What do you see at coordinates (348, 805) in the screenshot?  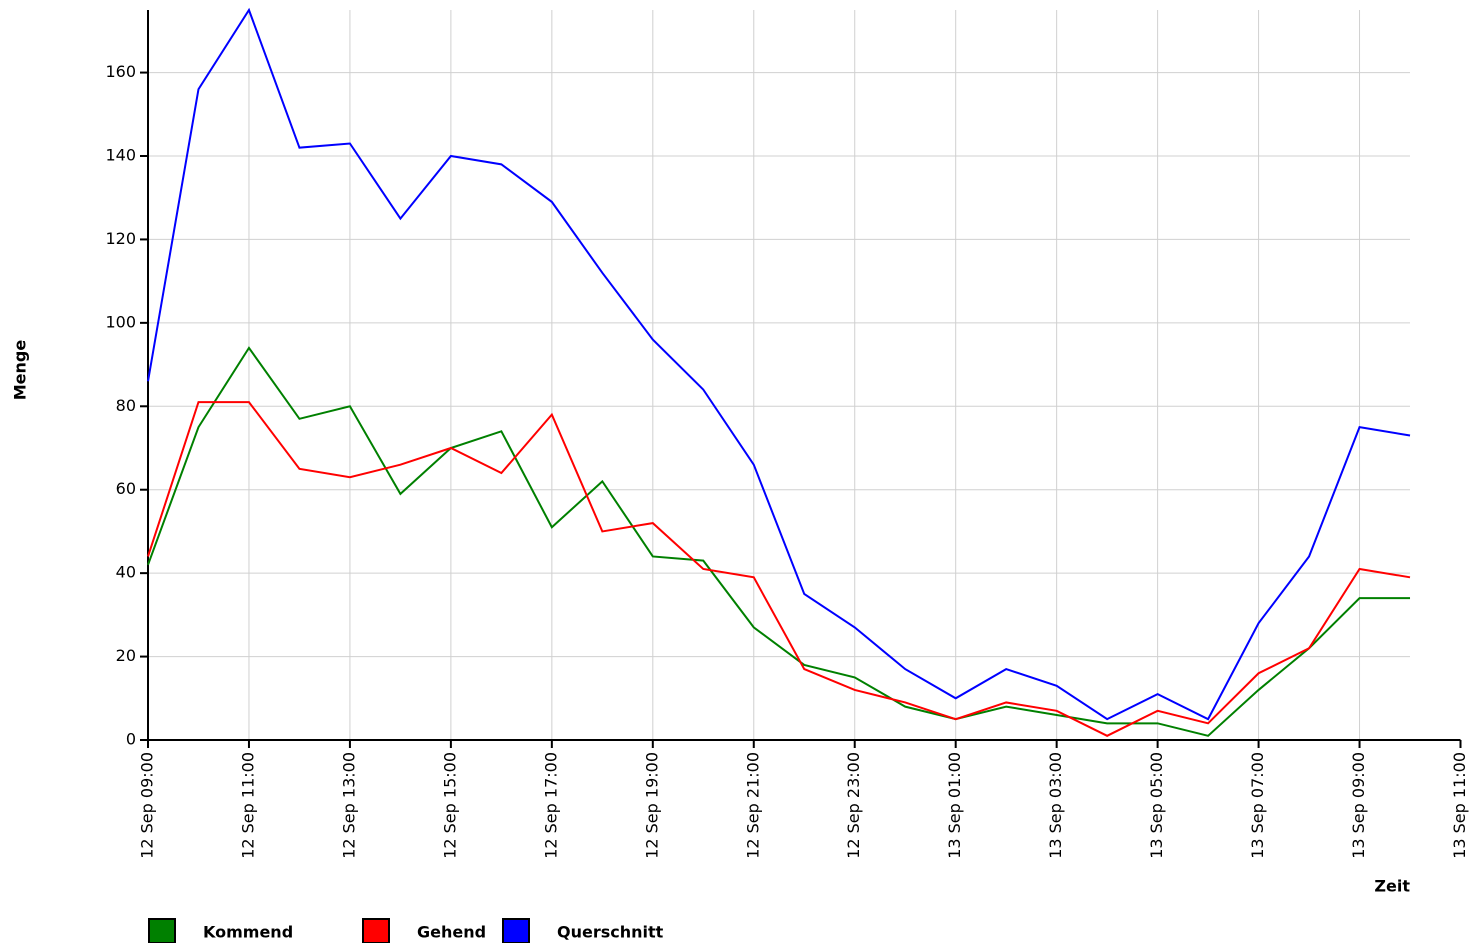 I see `x-tick-label: 12 Sep 13:00` at bounding box center [348, 805].